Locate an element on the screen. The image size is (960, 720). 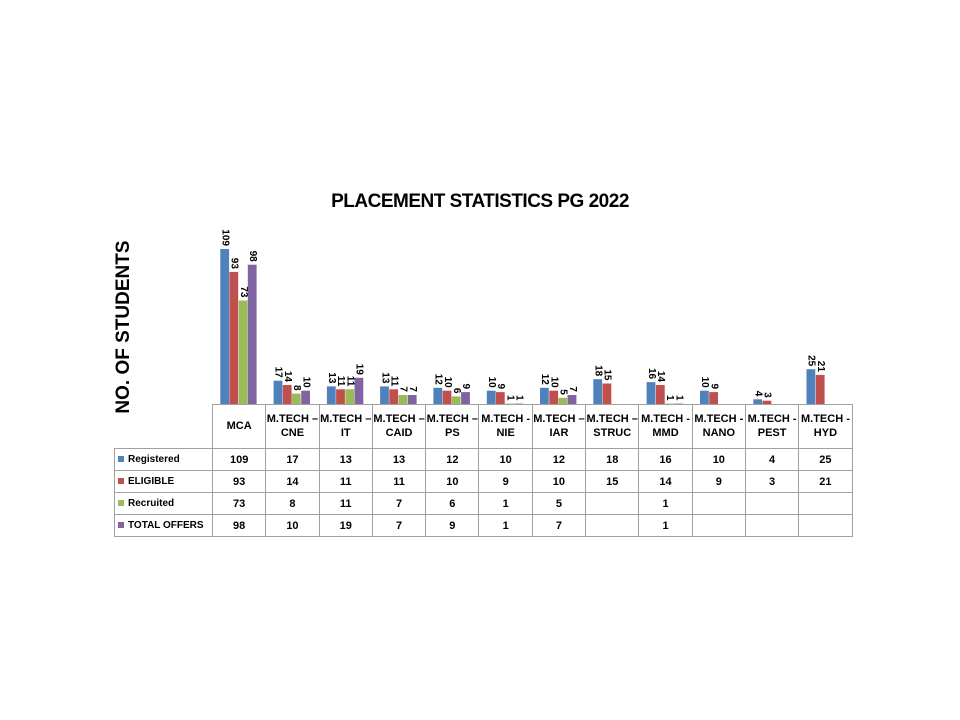
data-label: 17 is located at coordinates (278, 373).